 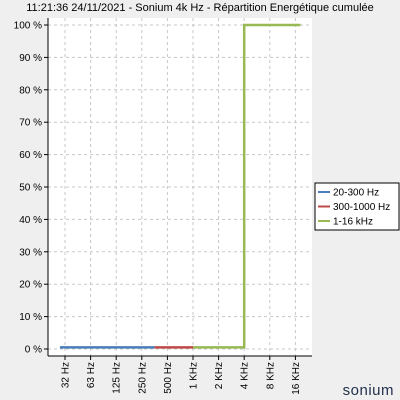 I want to click on legend-label: 20-300 Hz, so click(x=356, y=193).